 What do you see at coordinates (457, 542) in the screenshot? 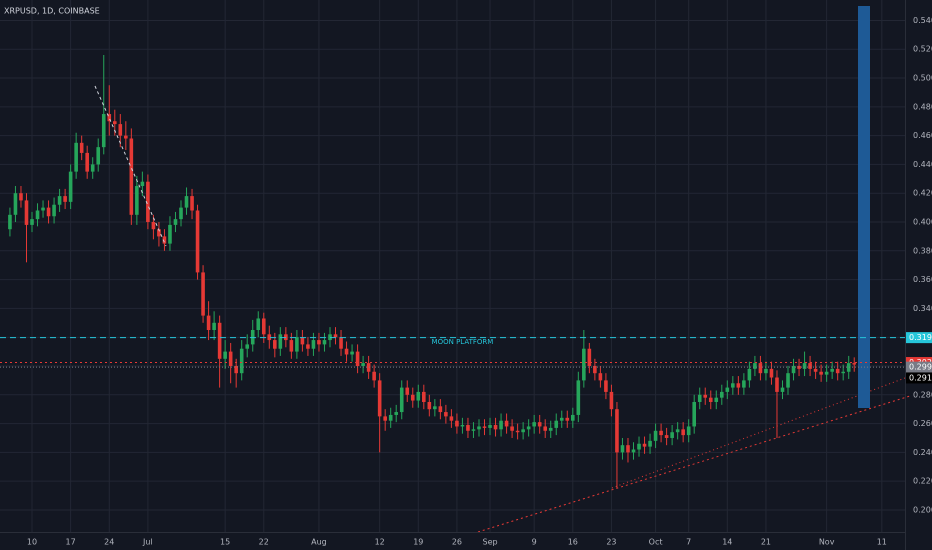
I see `x-tick-label: 26` at bounding box center [457, 542].